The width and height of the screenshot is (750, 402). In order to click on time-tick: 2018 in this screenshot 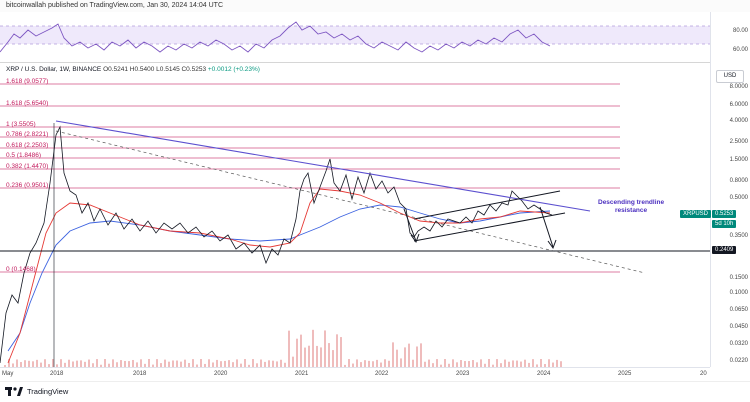, I will do `click(140, 374)`.